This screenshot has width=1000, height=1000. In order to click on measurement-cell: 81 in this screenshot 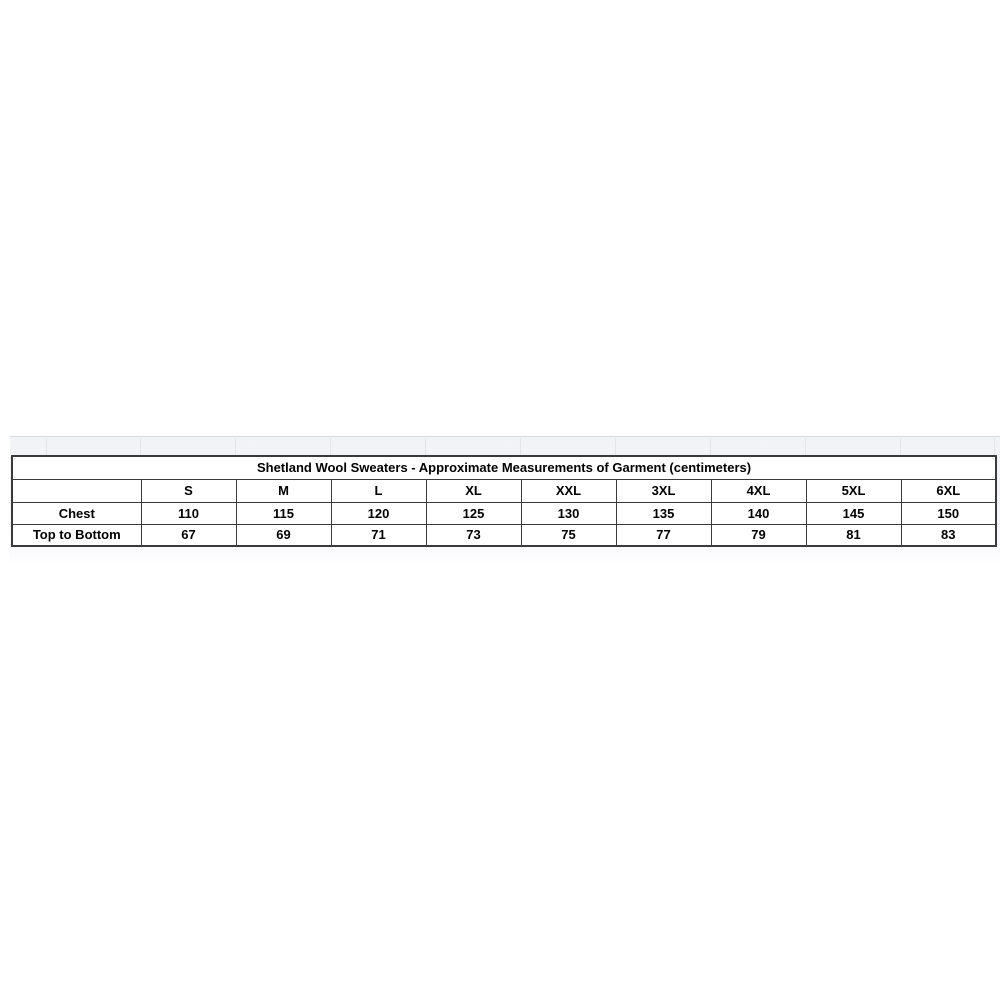, I will do `click(853, 535)`.